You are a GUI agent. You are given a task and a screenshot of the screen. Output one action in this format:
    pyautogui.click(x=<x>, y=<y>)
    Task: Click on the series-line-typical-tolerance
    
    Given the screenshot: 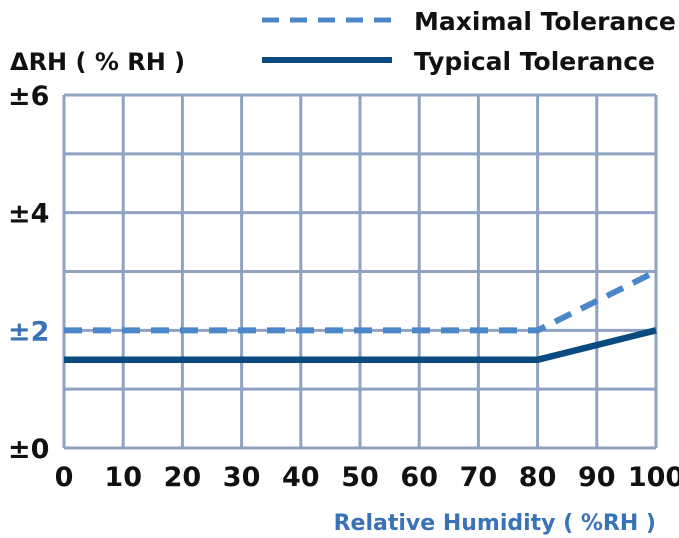 What is the action you would take?
    pyautogui.click(x=360, y=345)
    